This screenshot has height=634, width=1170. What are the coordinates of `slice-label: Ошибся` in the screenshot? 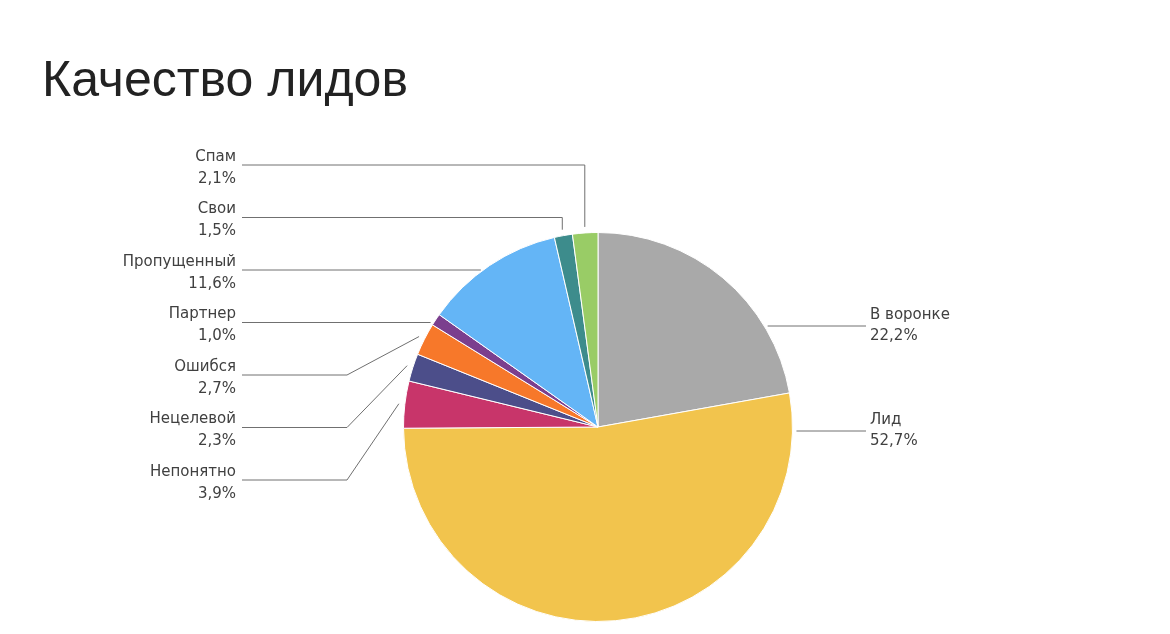 It's located at (205, 365).